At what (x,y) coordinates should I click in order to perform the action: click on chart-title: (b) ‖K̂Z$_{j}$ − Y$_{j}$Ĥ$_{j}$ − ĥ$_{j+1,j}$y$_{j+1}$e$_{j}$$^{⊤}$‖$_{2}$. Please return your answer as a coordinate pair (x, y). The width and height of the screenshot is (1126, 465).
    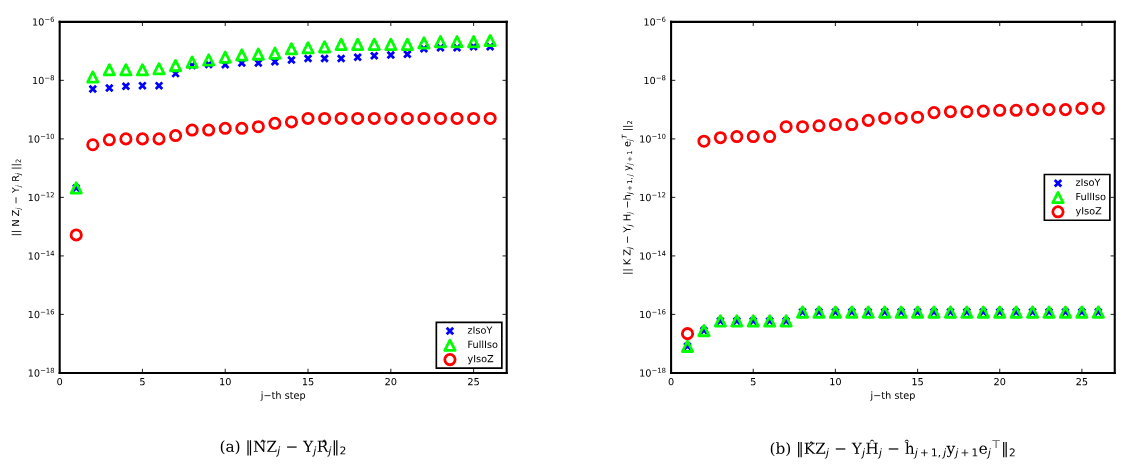
    Looking at the image, I should click on (892, 449).